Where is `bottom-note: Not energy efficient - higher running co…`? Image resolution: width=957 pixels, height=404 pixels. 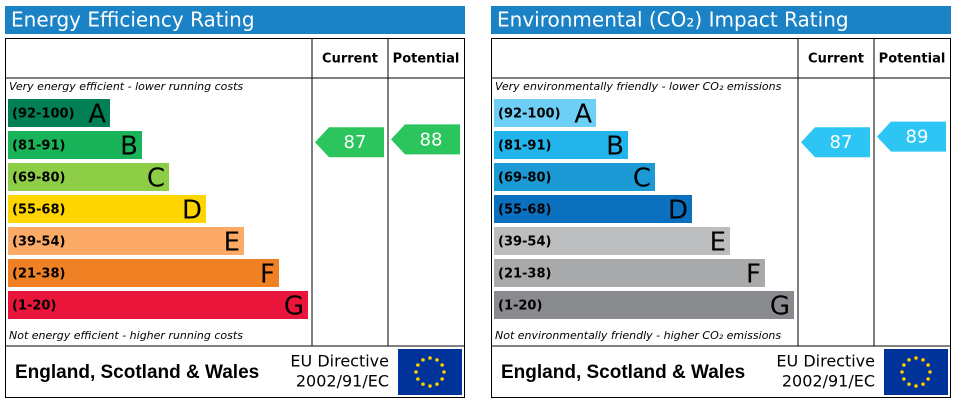 bottom-note: Not energy efficient - higher running co… is located at coordinates (126, 335).